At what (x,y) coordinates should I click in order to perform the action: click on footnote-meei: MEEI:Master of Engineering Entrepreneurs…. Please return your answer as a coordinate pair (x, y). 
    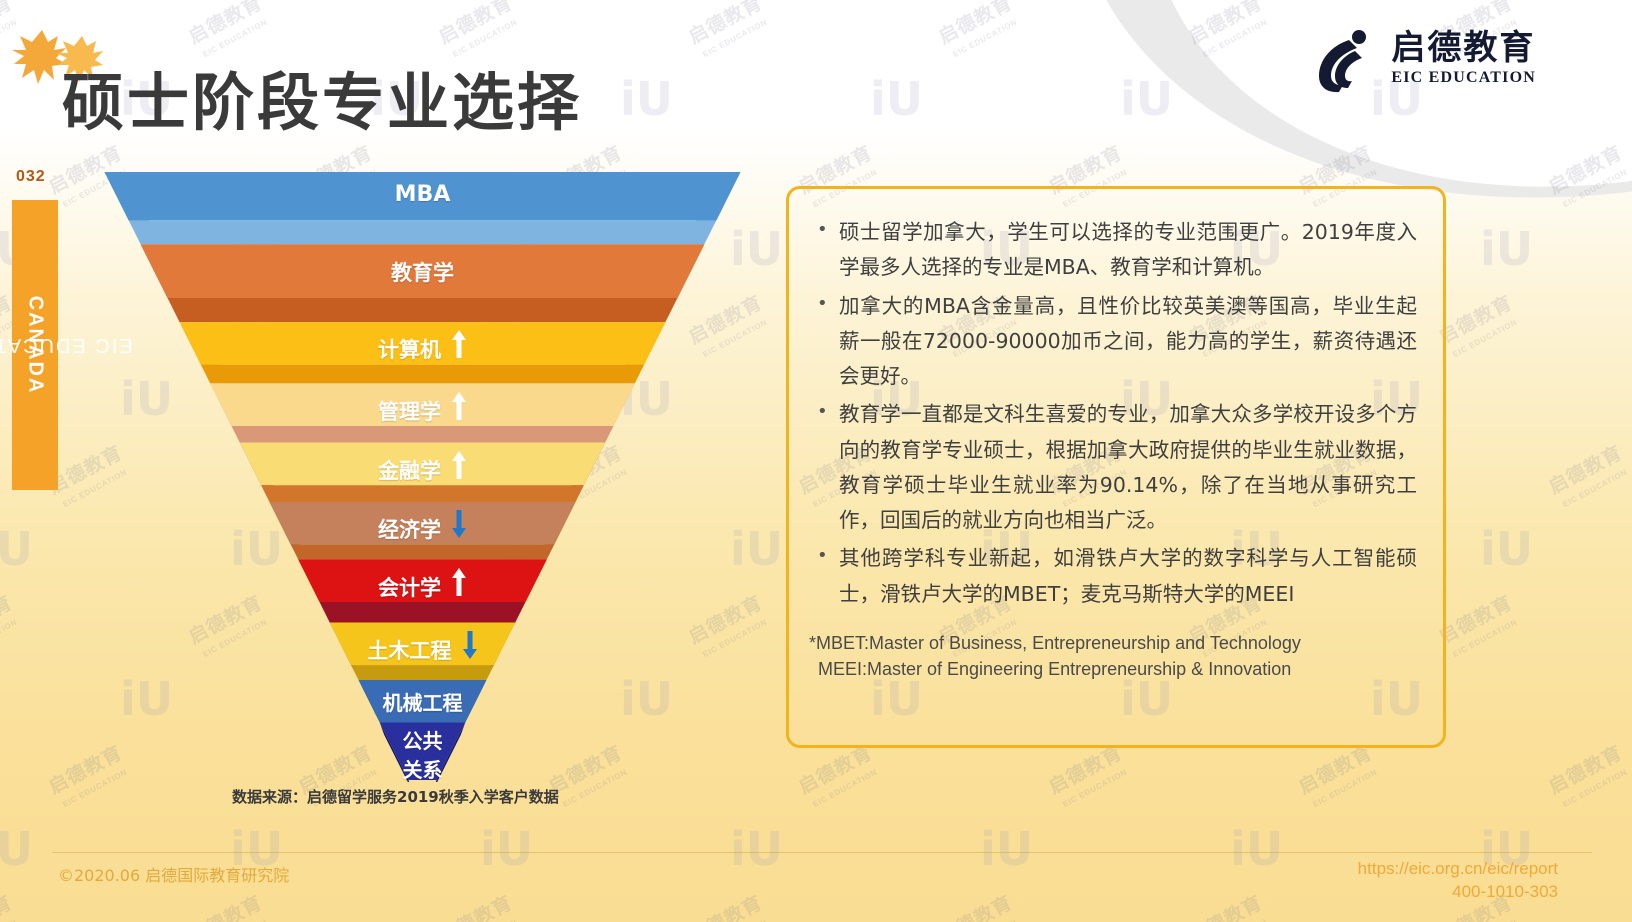
    Looking at the image, I should click on (1055, 668).